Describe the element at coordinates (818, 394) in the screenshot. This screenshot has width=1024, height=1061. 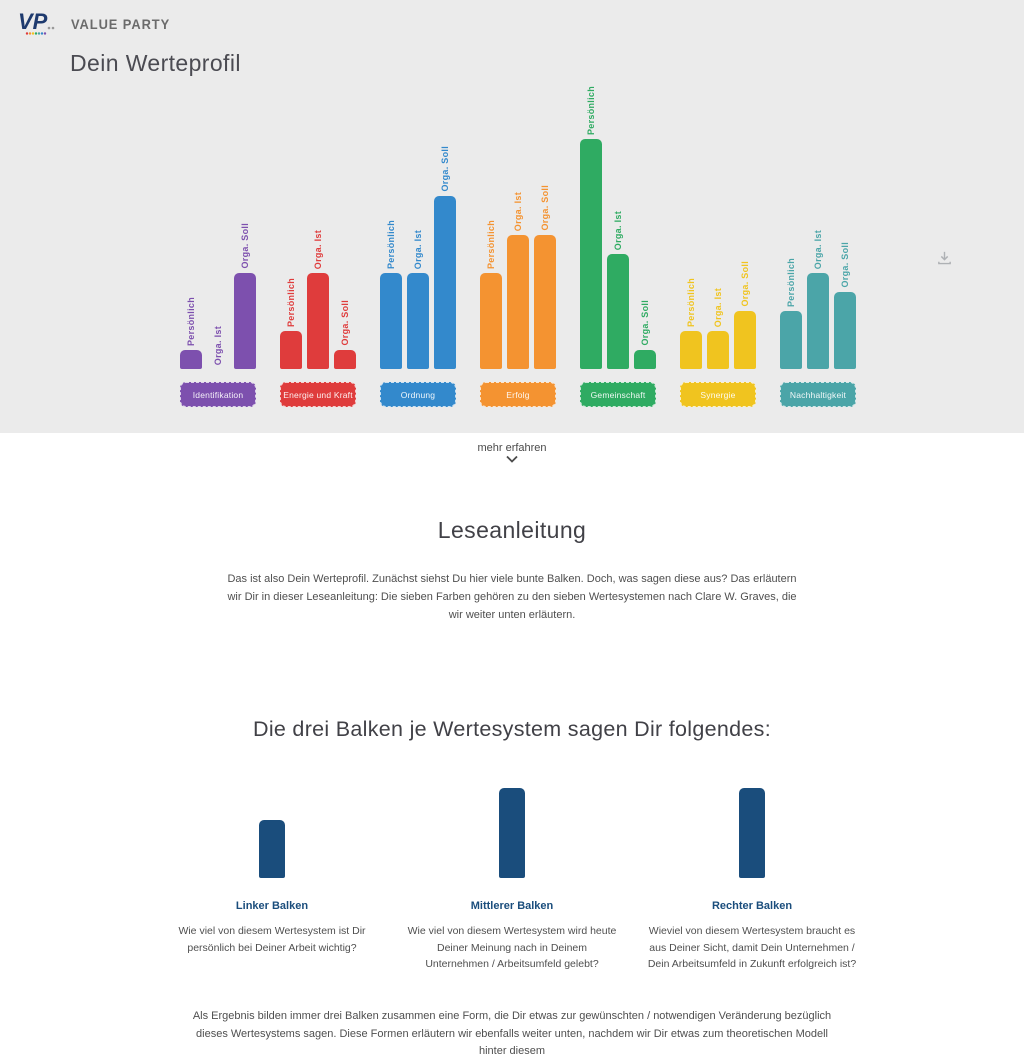
I see `category-chip-nachhaltigkeit: Nachhaltigkeit` at that location.